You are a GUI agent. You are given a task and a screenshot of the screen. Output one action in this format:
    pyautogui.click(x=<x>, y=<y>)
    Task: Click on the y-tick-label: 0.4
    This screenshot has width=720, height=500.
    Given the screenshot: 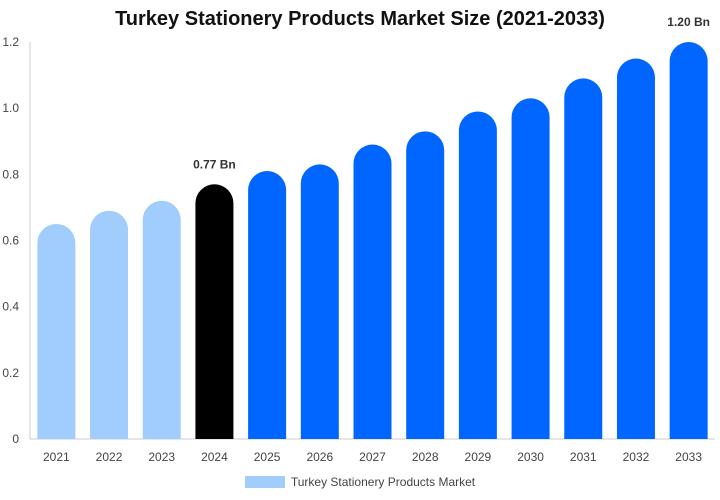 What is the action you would take?
    pyautogui.click(x=10, y=307)
    